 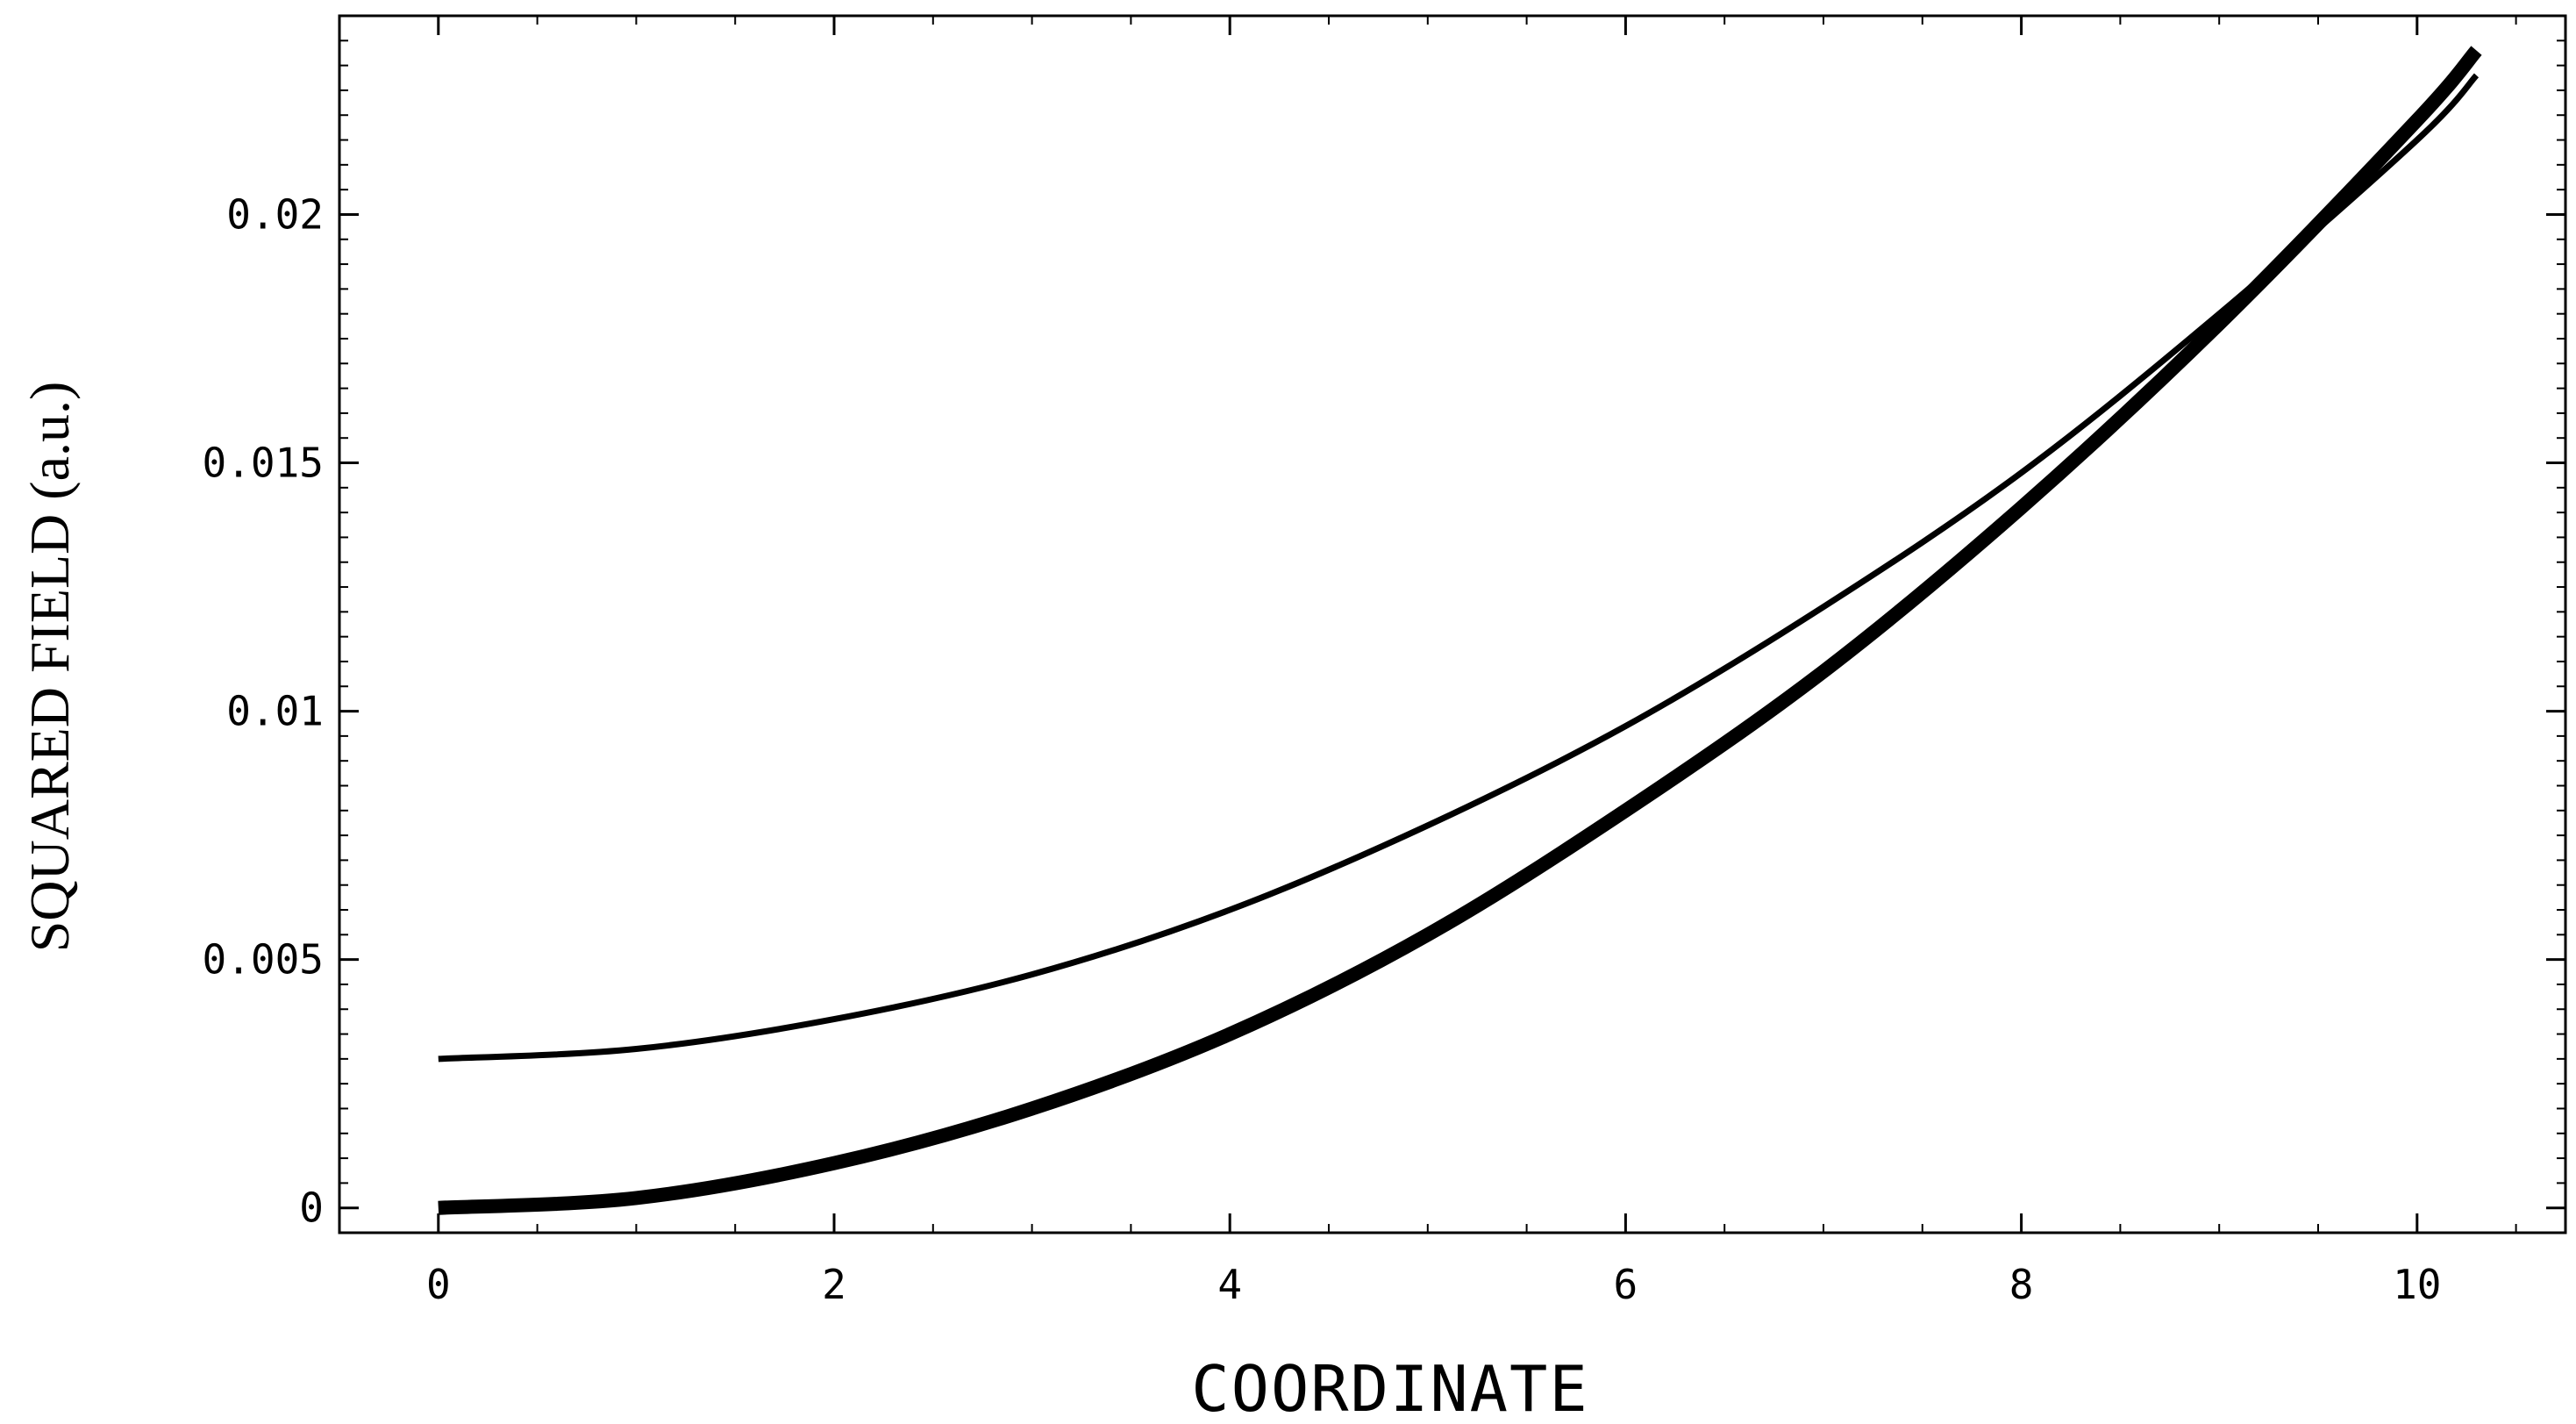 What do you see at coordinates (275, 711) in the screenshot?
I see `y-tick-label: 0.01` at bounding box center [275, 711].